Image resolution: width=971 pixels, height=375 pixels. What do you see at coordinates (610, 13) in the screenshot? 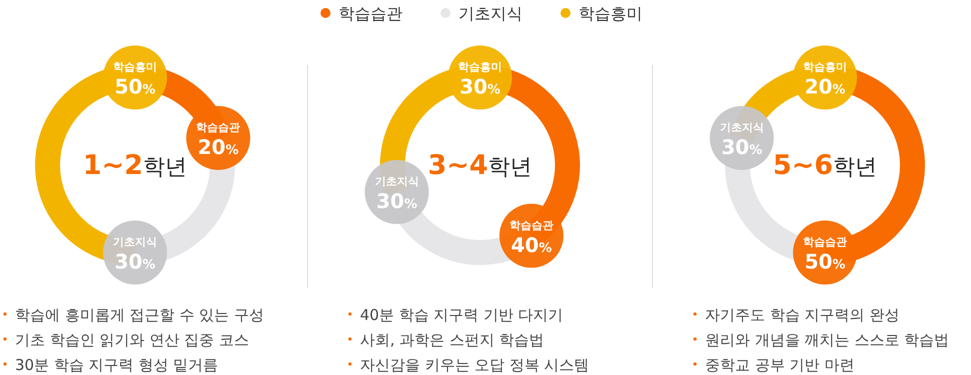
I see `legend-label: 학습흥미` at bounding box center [610, 13].